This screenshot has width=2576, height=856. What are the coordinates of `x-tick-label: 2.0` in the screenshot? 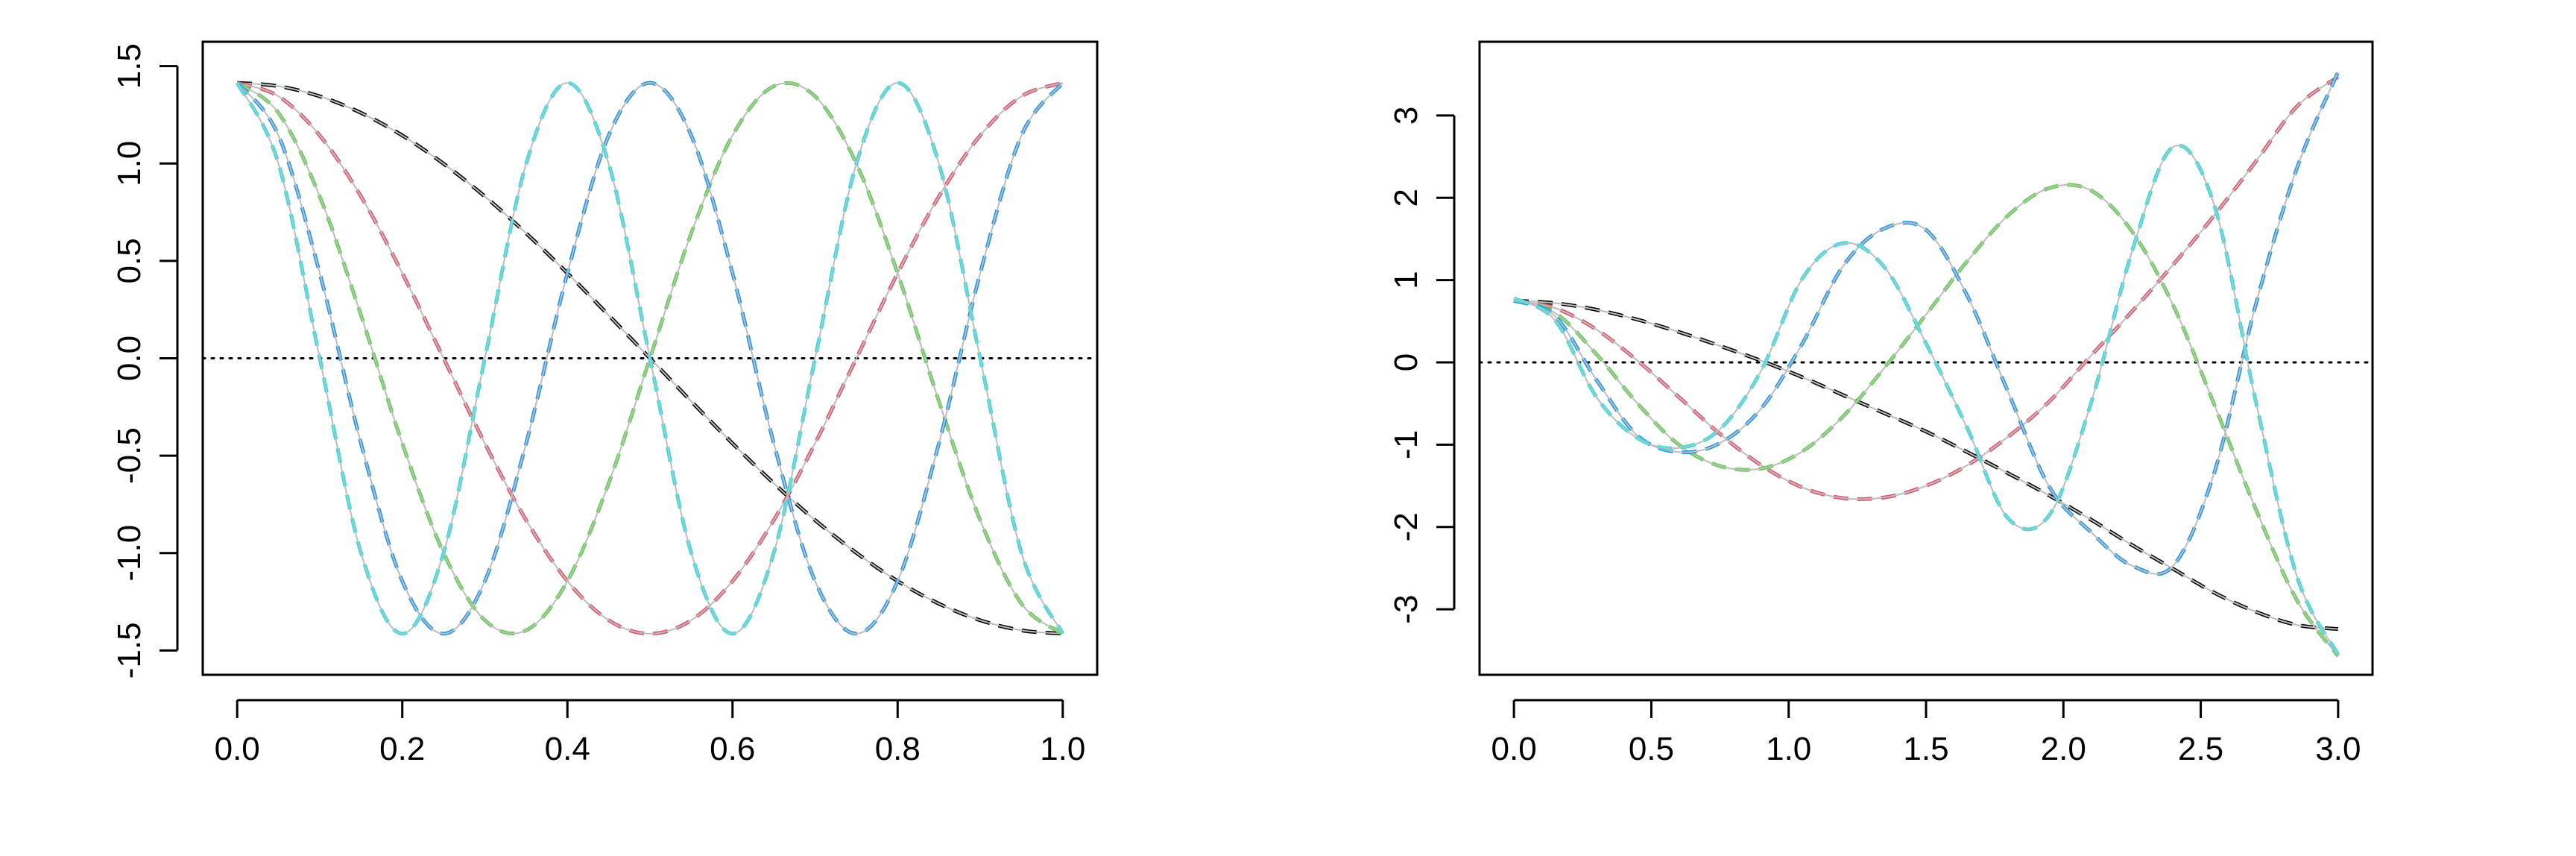 It's located at (2064, 749).